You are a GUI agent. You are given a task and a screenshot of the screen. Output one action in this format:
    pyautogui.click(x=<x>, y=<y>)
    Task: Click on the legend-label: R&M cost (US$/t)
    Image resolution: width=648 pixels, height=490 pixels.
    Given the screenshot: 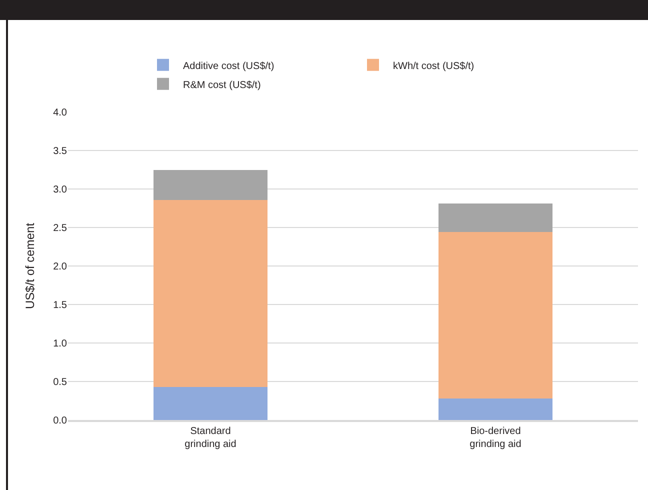 What is the action you would take?
    pyautogui.click(x=222, y=85)
    